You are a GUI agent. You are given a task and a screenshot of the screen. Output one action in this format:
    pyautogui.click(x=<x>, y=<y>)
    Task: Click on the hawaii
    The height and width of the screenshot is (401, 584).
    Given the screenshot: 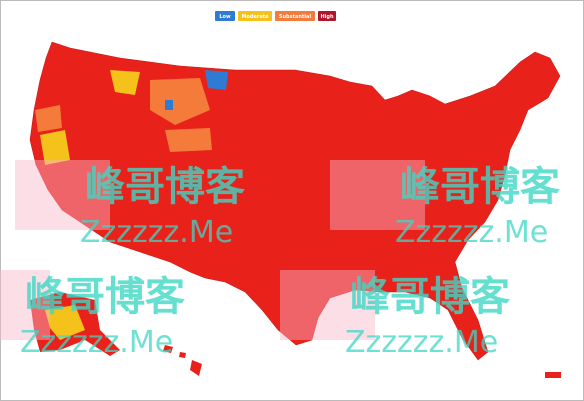 What is the action you would take?
    pyautogui.click(x=182, y=360)
    